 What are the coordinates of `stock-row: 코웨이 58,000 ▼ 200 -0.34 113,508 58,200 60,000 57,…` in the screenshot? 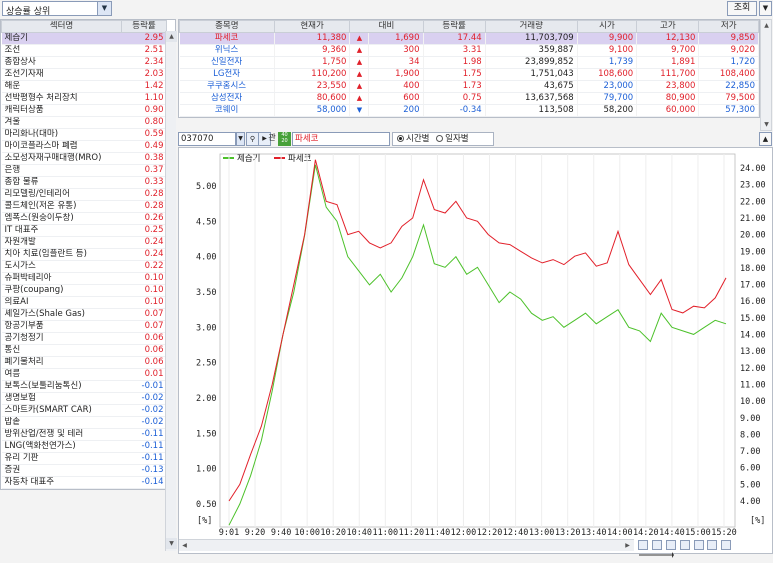 It's located at (469, 110).